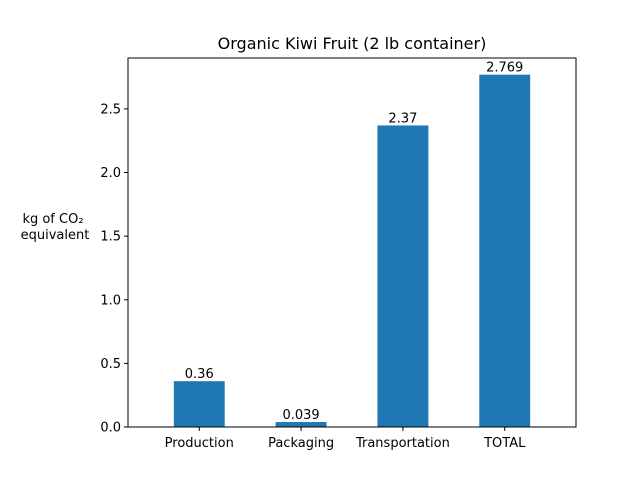 The height and width of the screenshot is (484, 640). I want to click on bar-packaging, so click(301, 424).